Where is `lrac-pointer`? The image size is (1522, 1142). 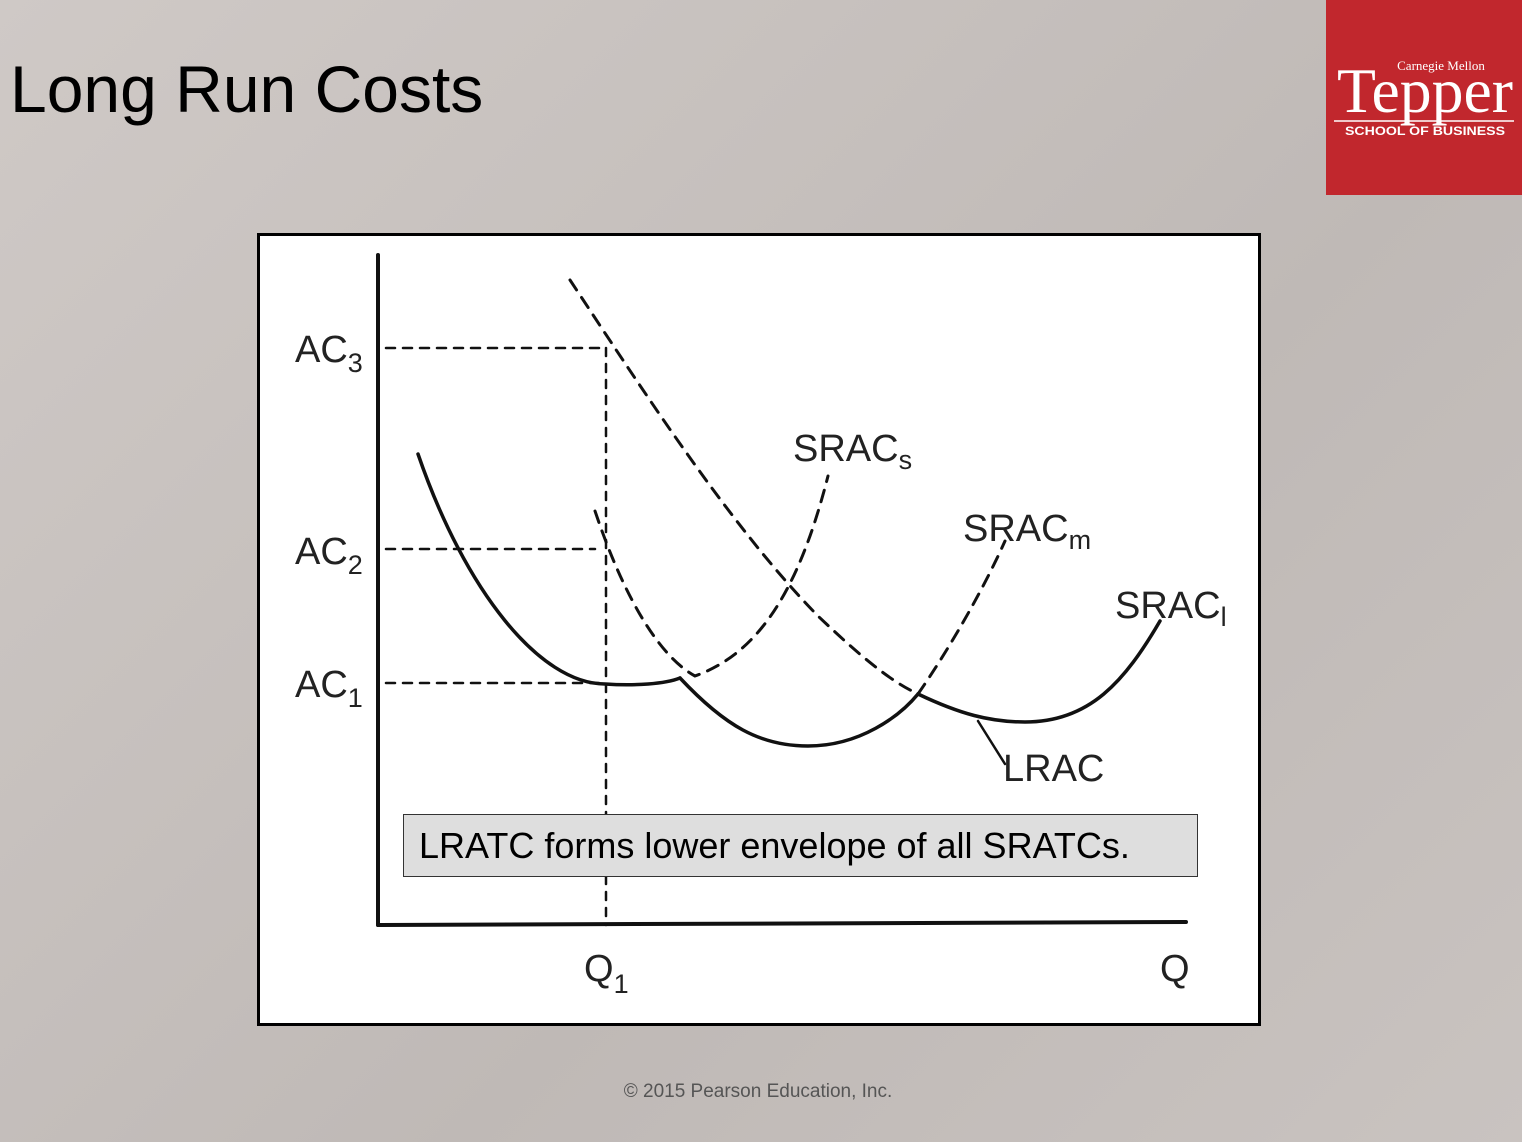 lrac-pointer is located at coordinates (991, 742).